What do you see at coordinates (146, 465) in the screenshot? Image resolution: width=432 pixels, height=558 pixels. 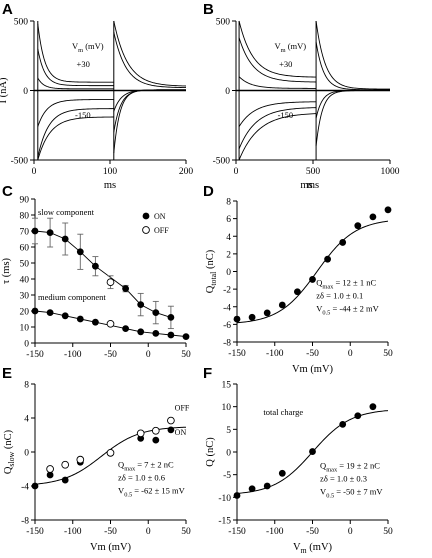 I see `fit-parameter-text: Qmax = 7 ± 2 nC` at bounding box center [146, 465].